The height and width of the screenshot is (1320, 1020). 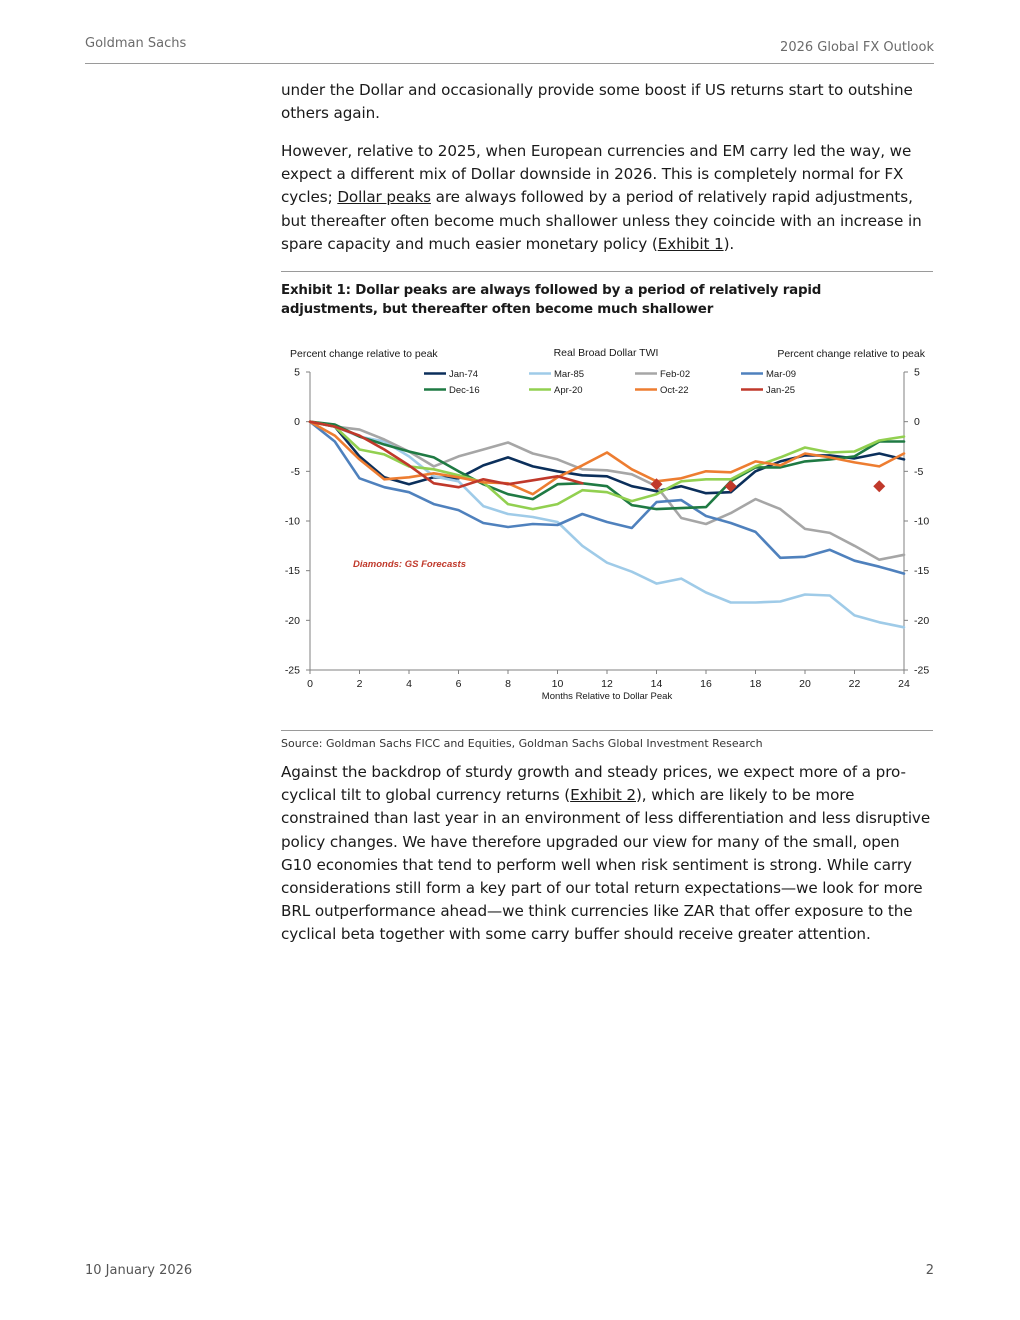 I want to click on legend-label: Jan-74, so click(x=463, y=374).